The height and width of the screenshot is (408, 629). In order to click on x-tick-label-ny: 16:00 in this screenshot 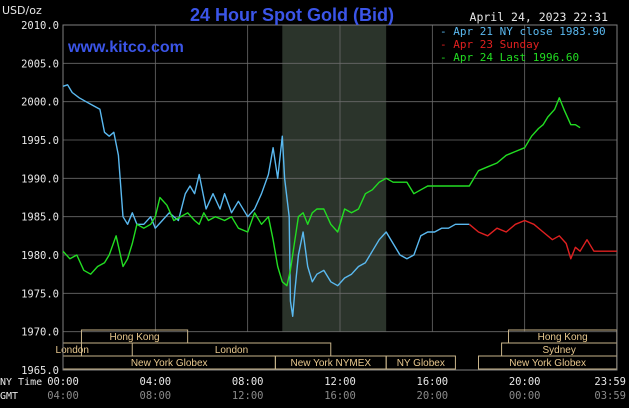, I will do `click(433, 382)`.